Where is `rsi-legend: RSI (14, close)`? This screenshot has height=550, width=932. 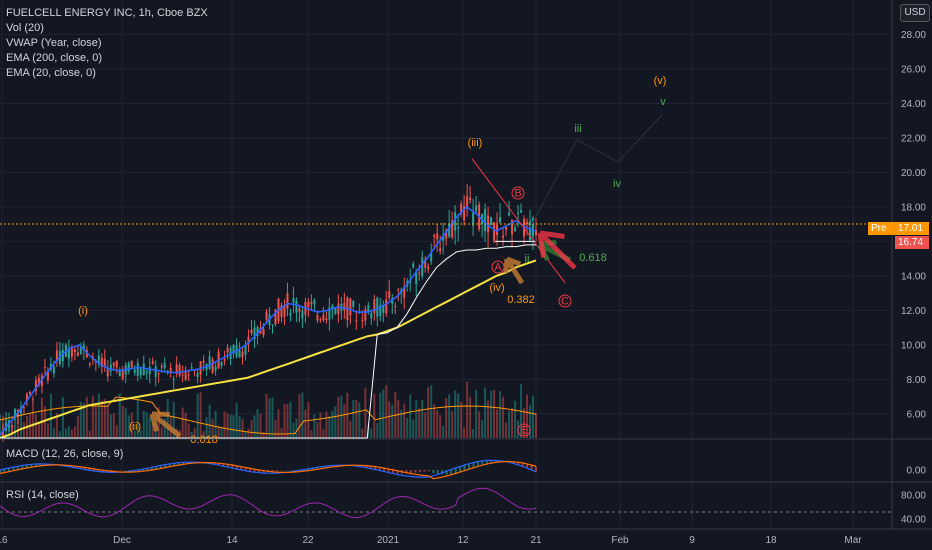
rsi-legend: RSI (14, close) is located at coordinates (42, 495).